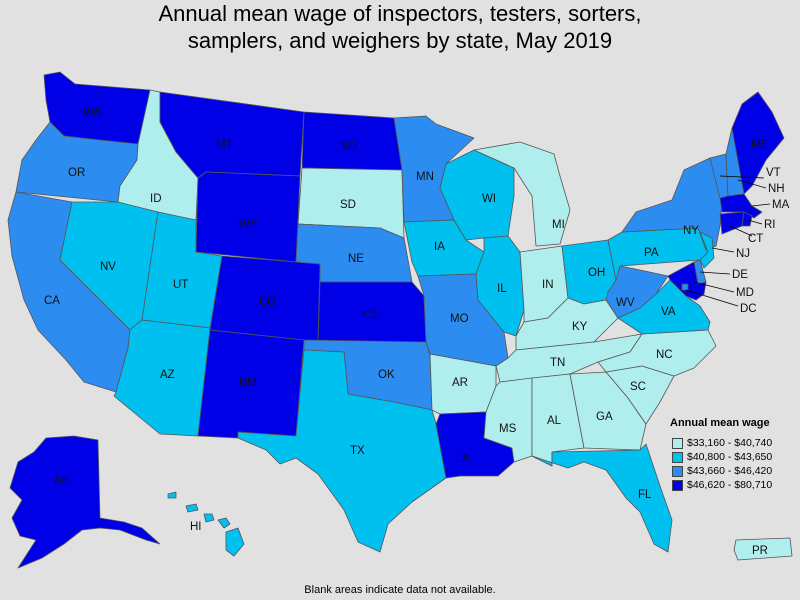 Image resolution: width=800 pixels, height=600 pixels. Describe the element at coordinates (267, 302) in the screenshot. I see `label-co: CO` at that location.